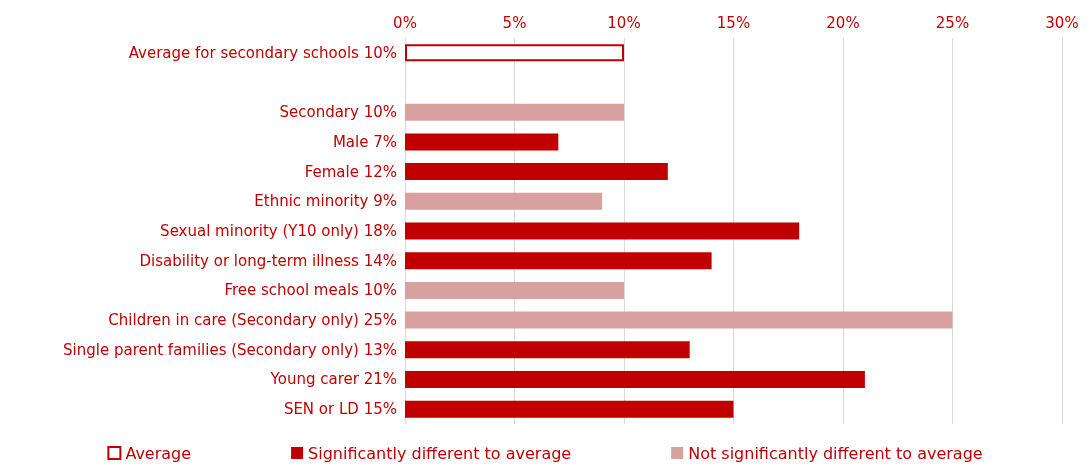 Image resolution: width=1090 pixels, height=466 pixels. I want to click on y-tick-label: Children in care (Secondary only) 25%, so click(252, 320).